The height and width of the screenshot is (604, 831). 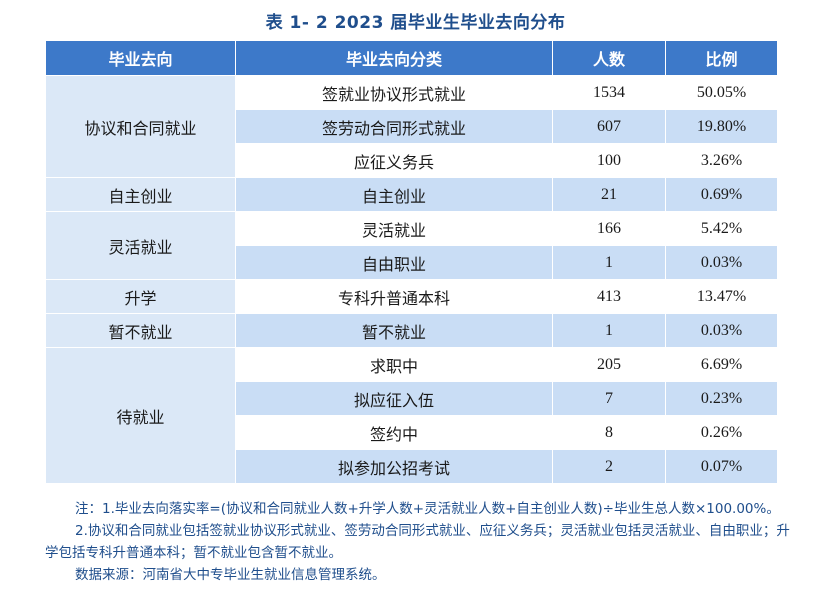 I want to click on ratio-cell: 0.26%, so click(x=721, y=432).